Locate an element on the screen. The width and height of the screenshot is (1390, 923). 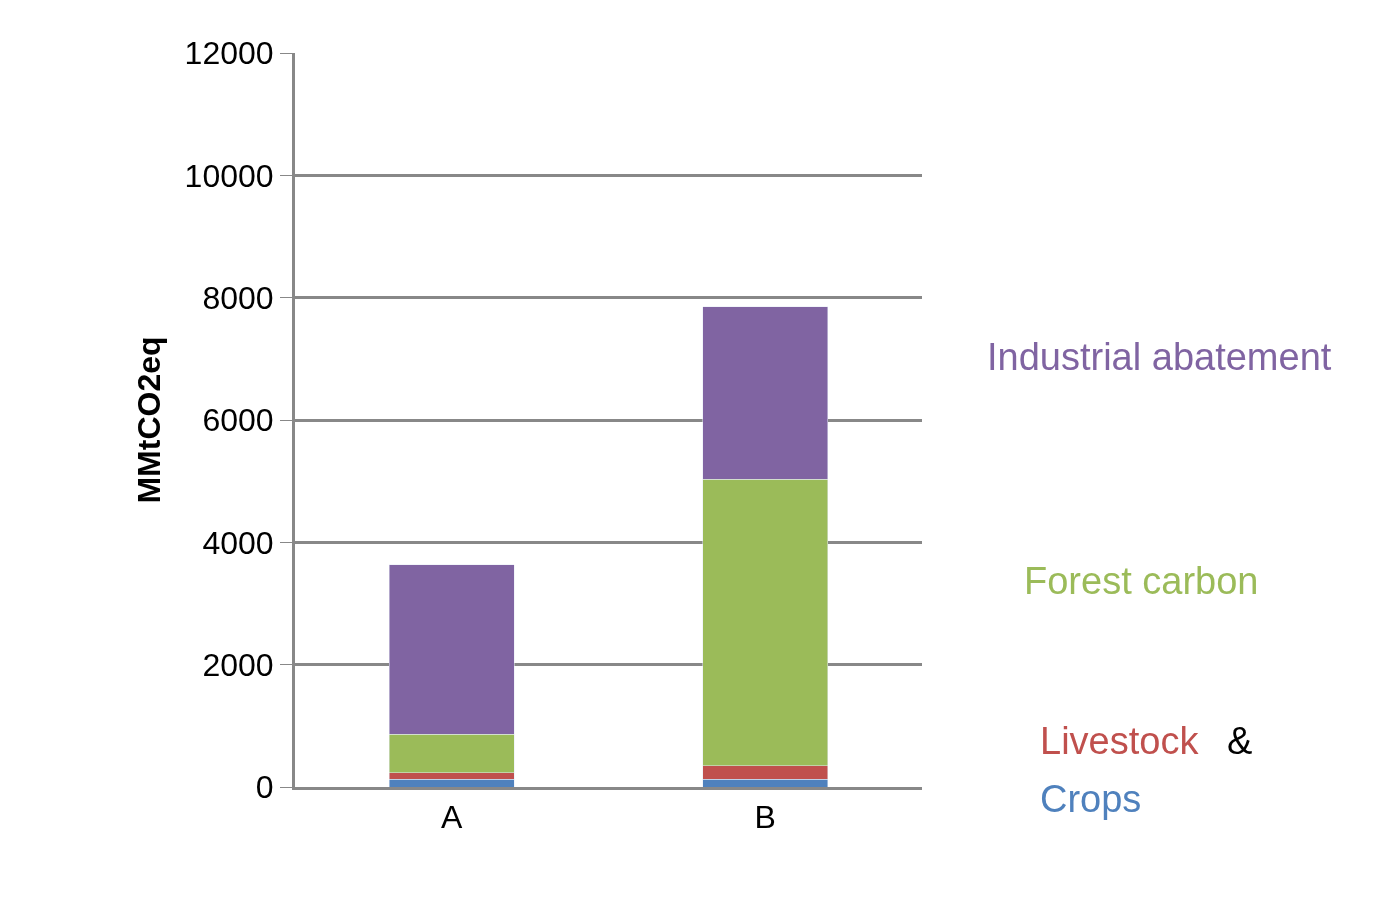
text: Crops is located at coordinates (1091, 799).